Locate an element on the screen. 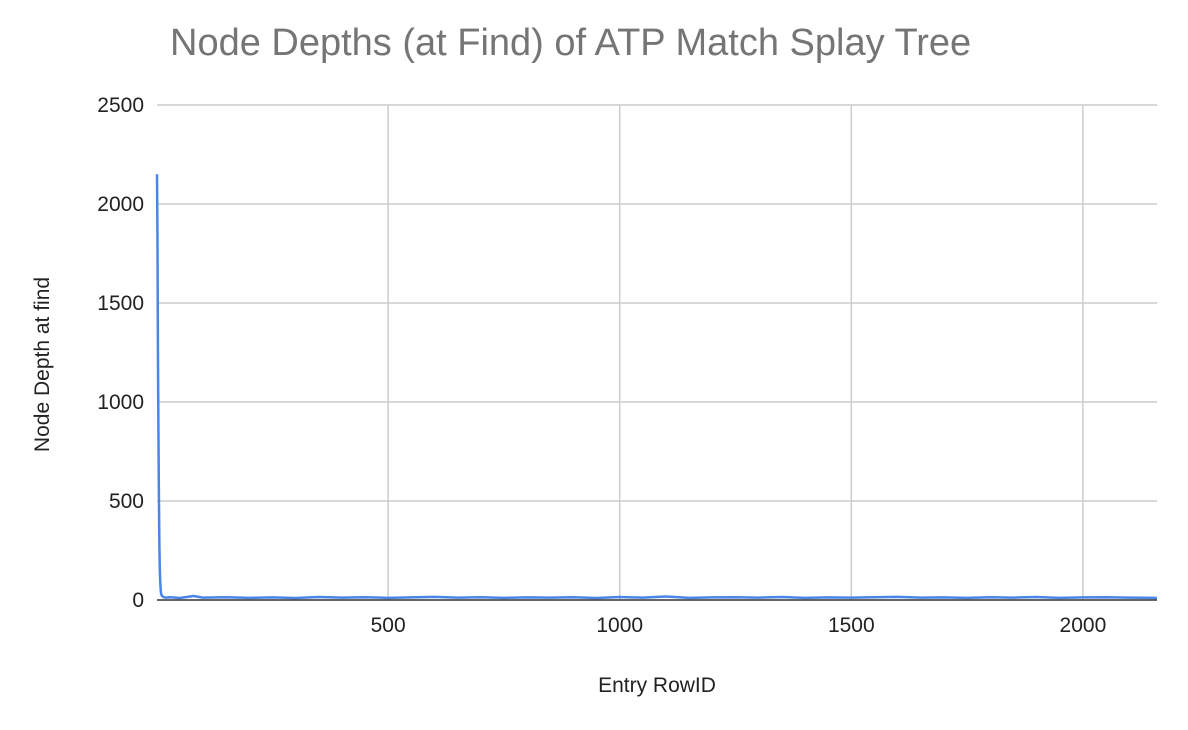 This screenshot has width=1188, height=730. y-tick-label: 2000 is located at coordinates (120, 204).